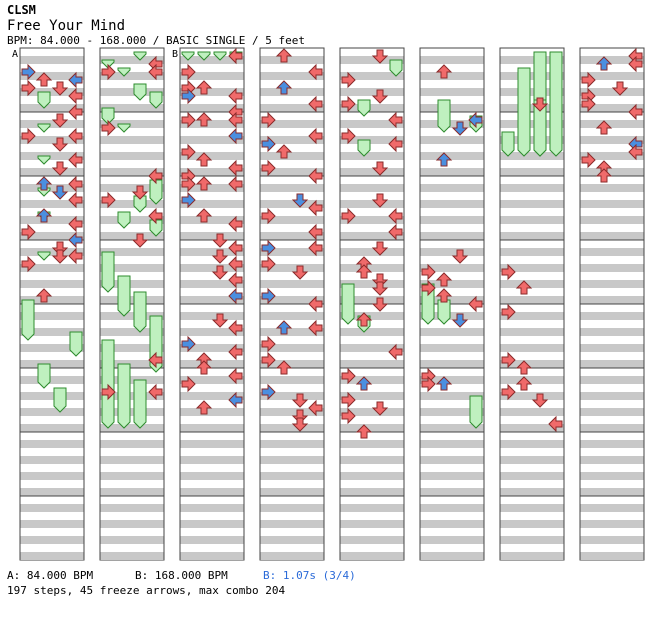 This screenshot has height=620, width=672. I want to click on artist-name: CLSM, so click(21, 10).